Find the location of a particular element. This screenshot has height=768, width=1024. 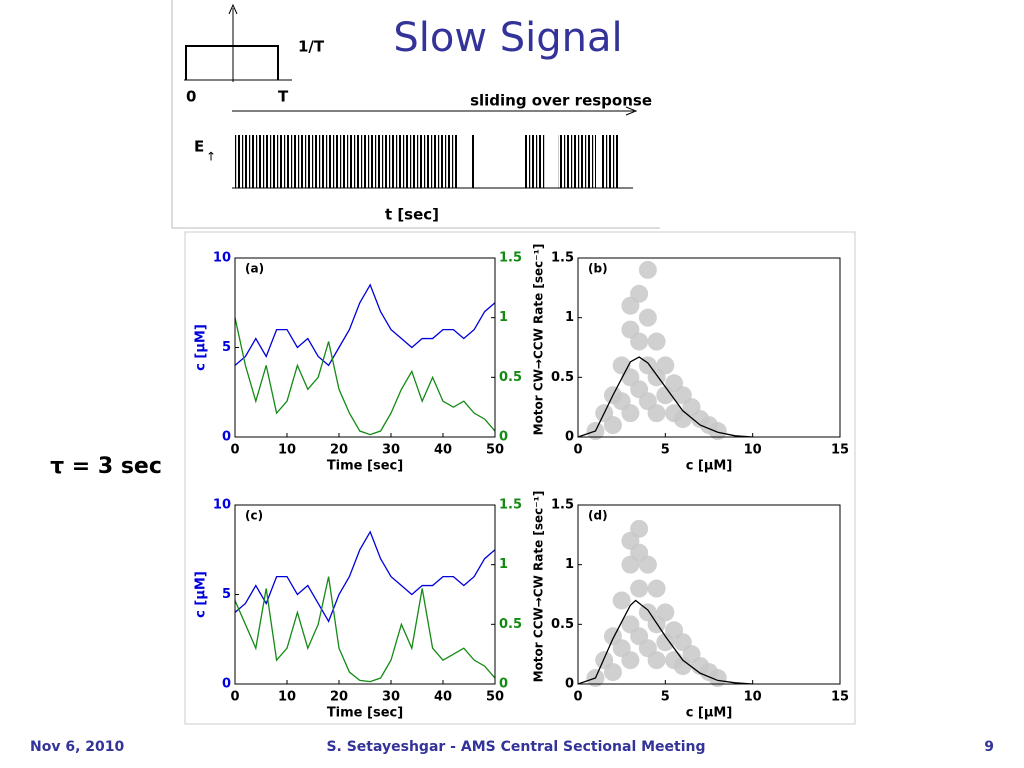

pulse-height: 1/T is located at coordinates (311, 47).